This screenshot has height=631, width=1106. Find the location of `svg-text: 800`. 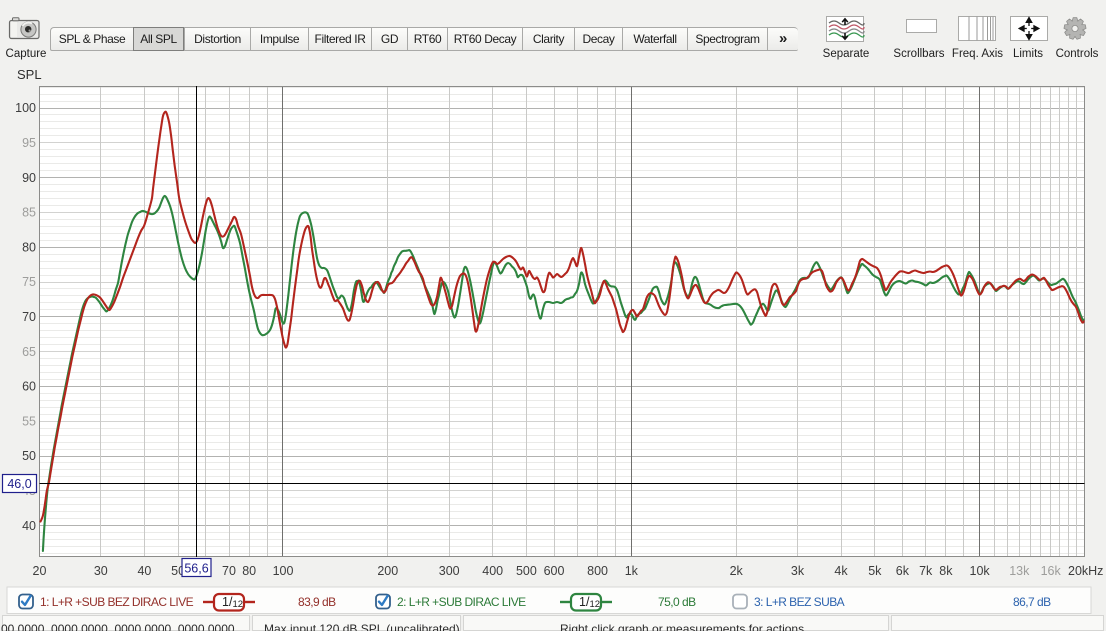

svg-text: 800 is located at coordinates (597, 571).